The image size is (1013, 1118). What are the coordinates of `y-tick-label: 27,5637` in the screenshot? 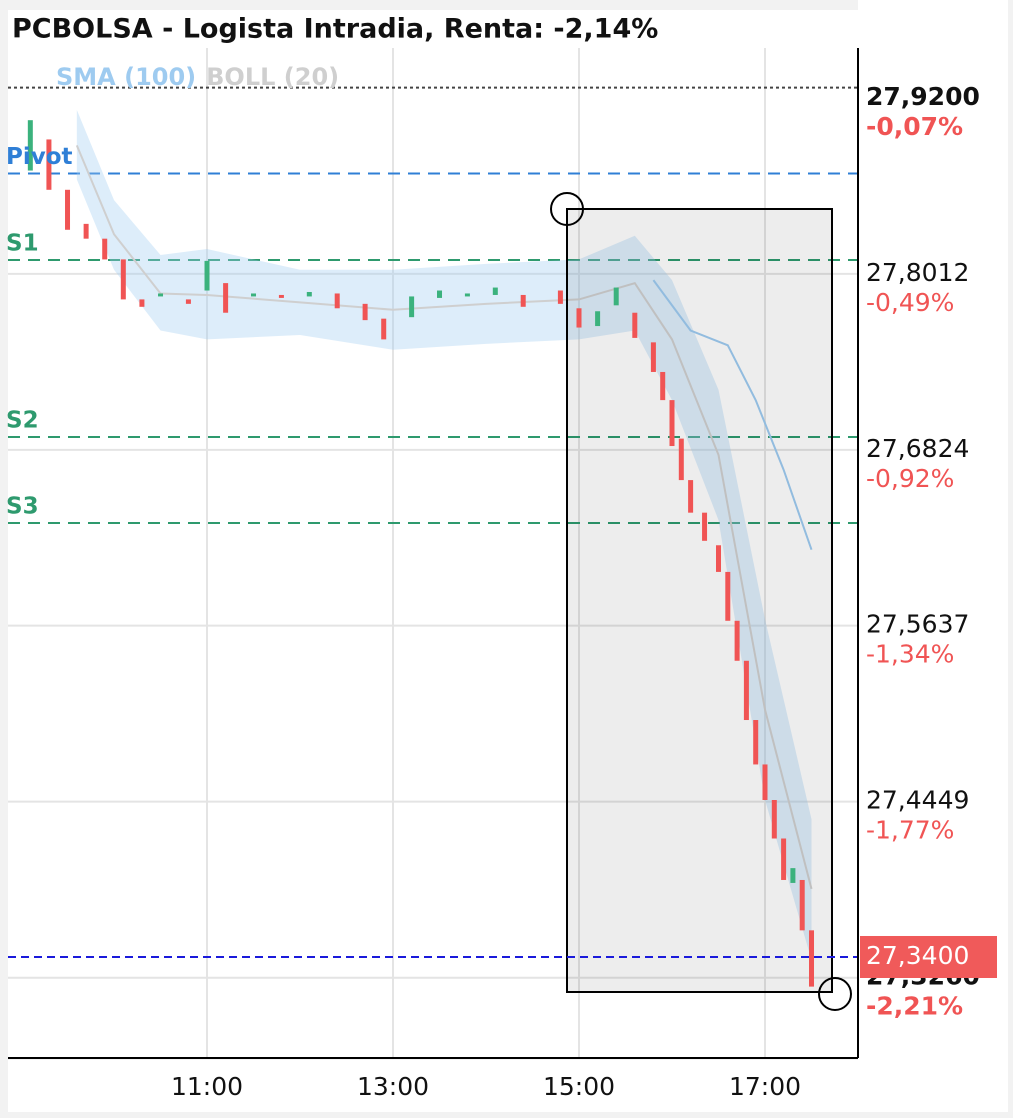 It's located at (917, 624).